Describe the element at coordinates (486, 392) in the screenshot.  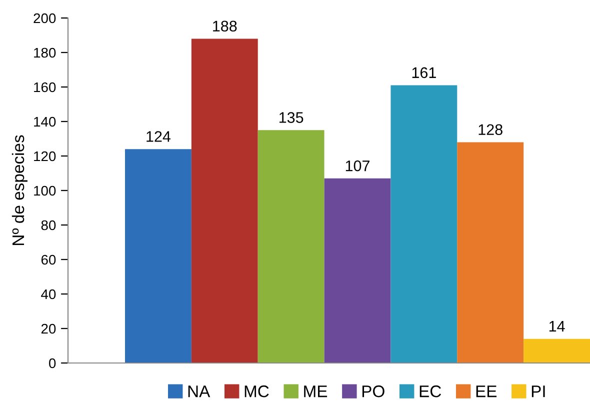
I see `legend-label: EE` at that location.